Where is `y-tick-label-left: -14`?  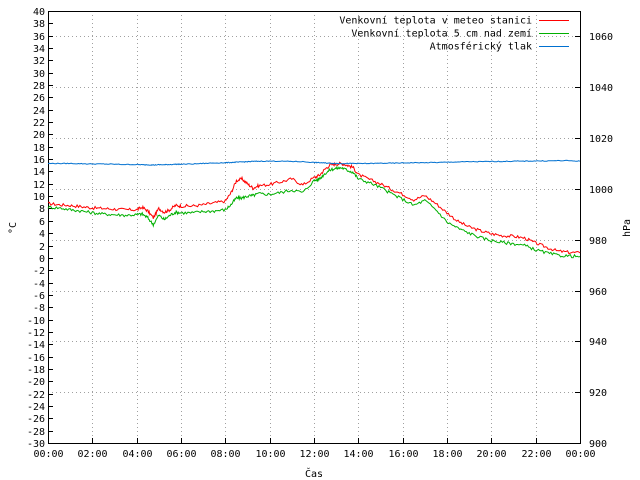
y-tick-label-left: -14 is located at coordinates (36, 345).